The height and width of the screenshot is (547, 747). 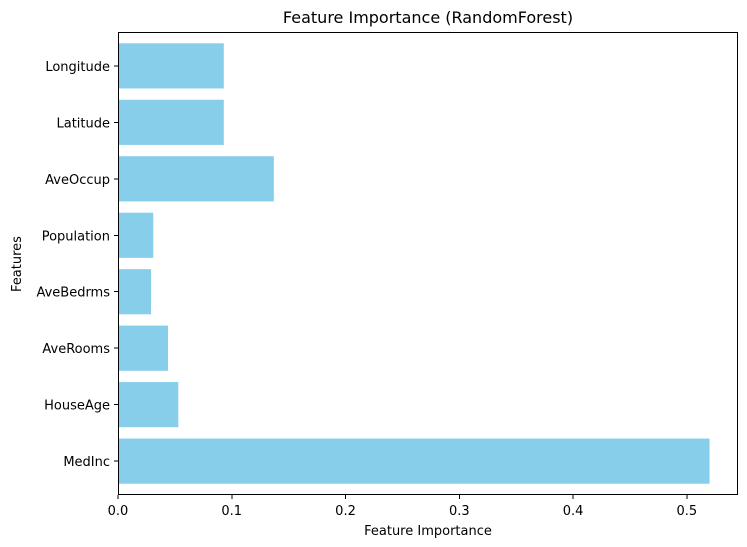 What do you see at coordinates (73, 293) in the screenshot?
I see `y-tick-label: AveBedrms` at bounding box center [73, 293].